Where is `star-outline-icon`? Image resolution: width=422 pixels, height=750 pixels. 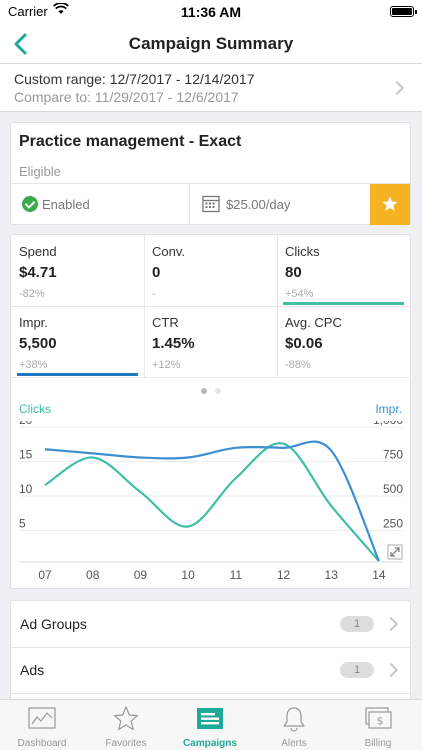
star-outline-icon is located at coordinates (126, 719).